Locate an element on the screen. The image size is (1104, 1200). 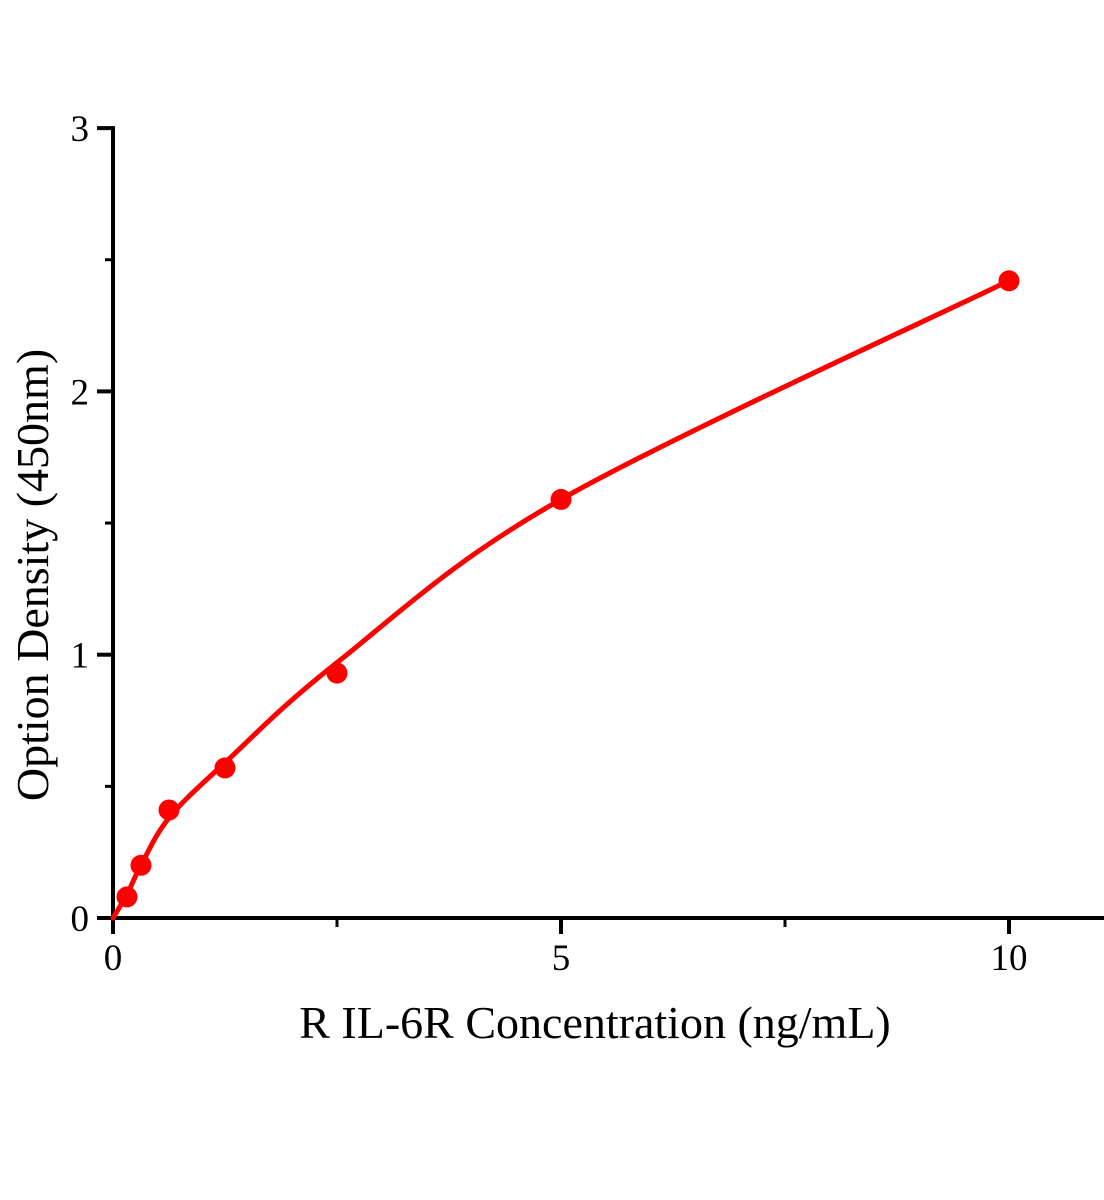
x-tick-label: 0 is located at coordinates (113, 958).